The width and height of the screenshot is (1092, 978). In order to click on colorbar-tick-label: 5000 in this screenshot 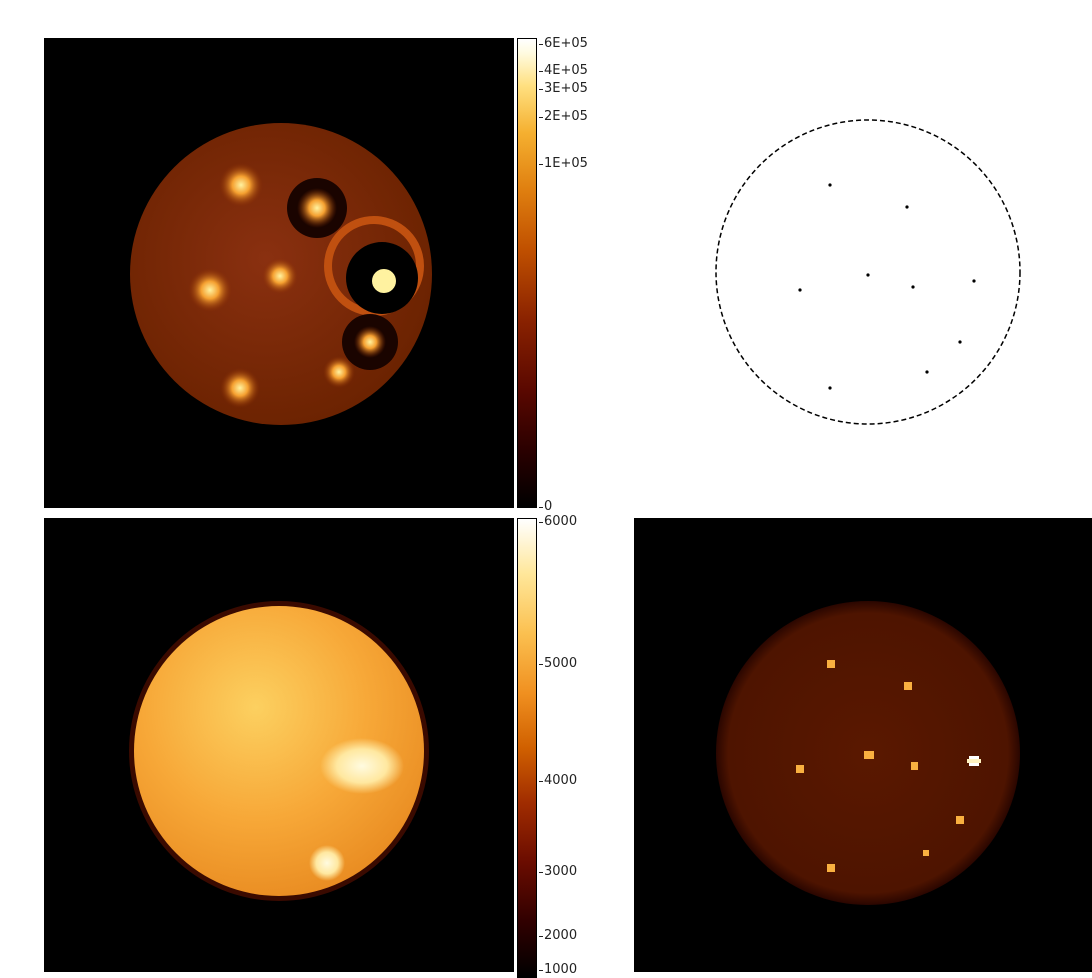, I will do `click(558, 663)`.